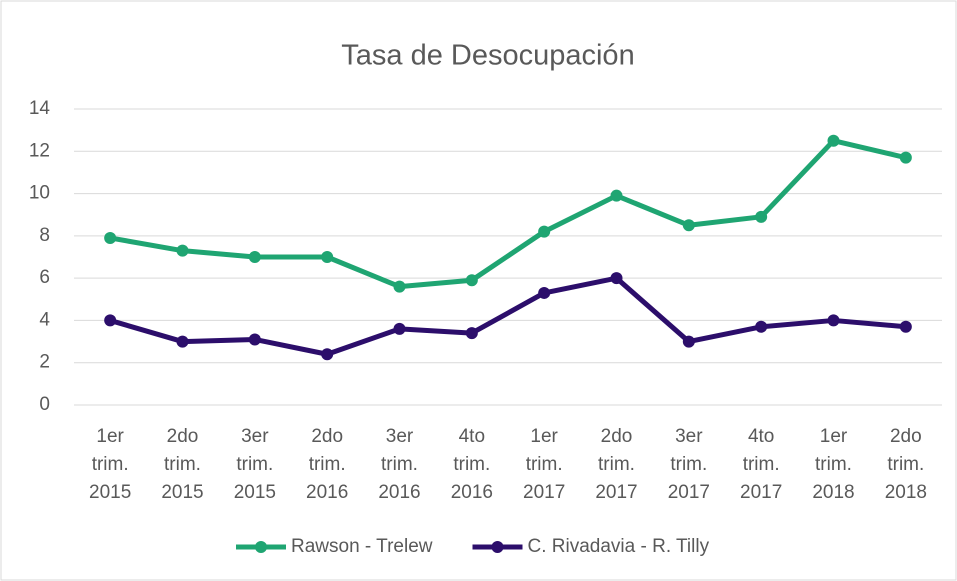  Describe the element at coordinates (44, 319) in the screenshot. I see `y-tick-label: 4` at that location.